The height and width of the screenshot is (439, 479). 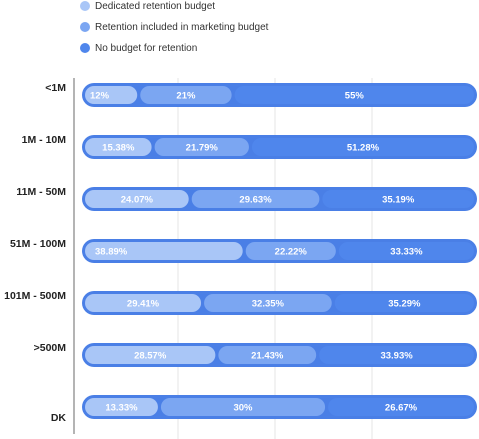 I want to click on data-label: 35.19%, so click(x=398, y=200).